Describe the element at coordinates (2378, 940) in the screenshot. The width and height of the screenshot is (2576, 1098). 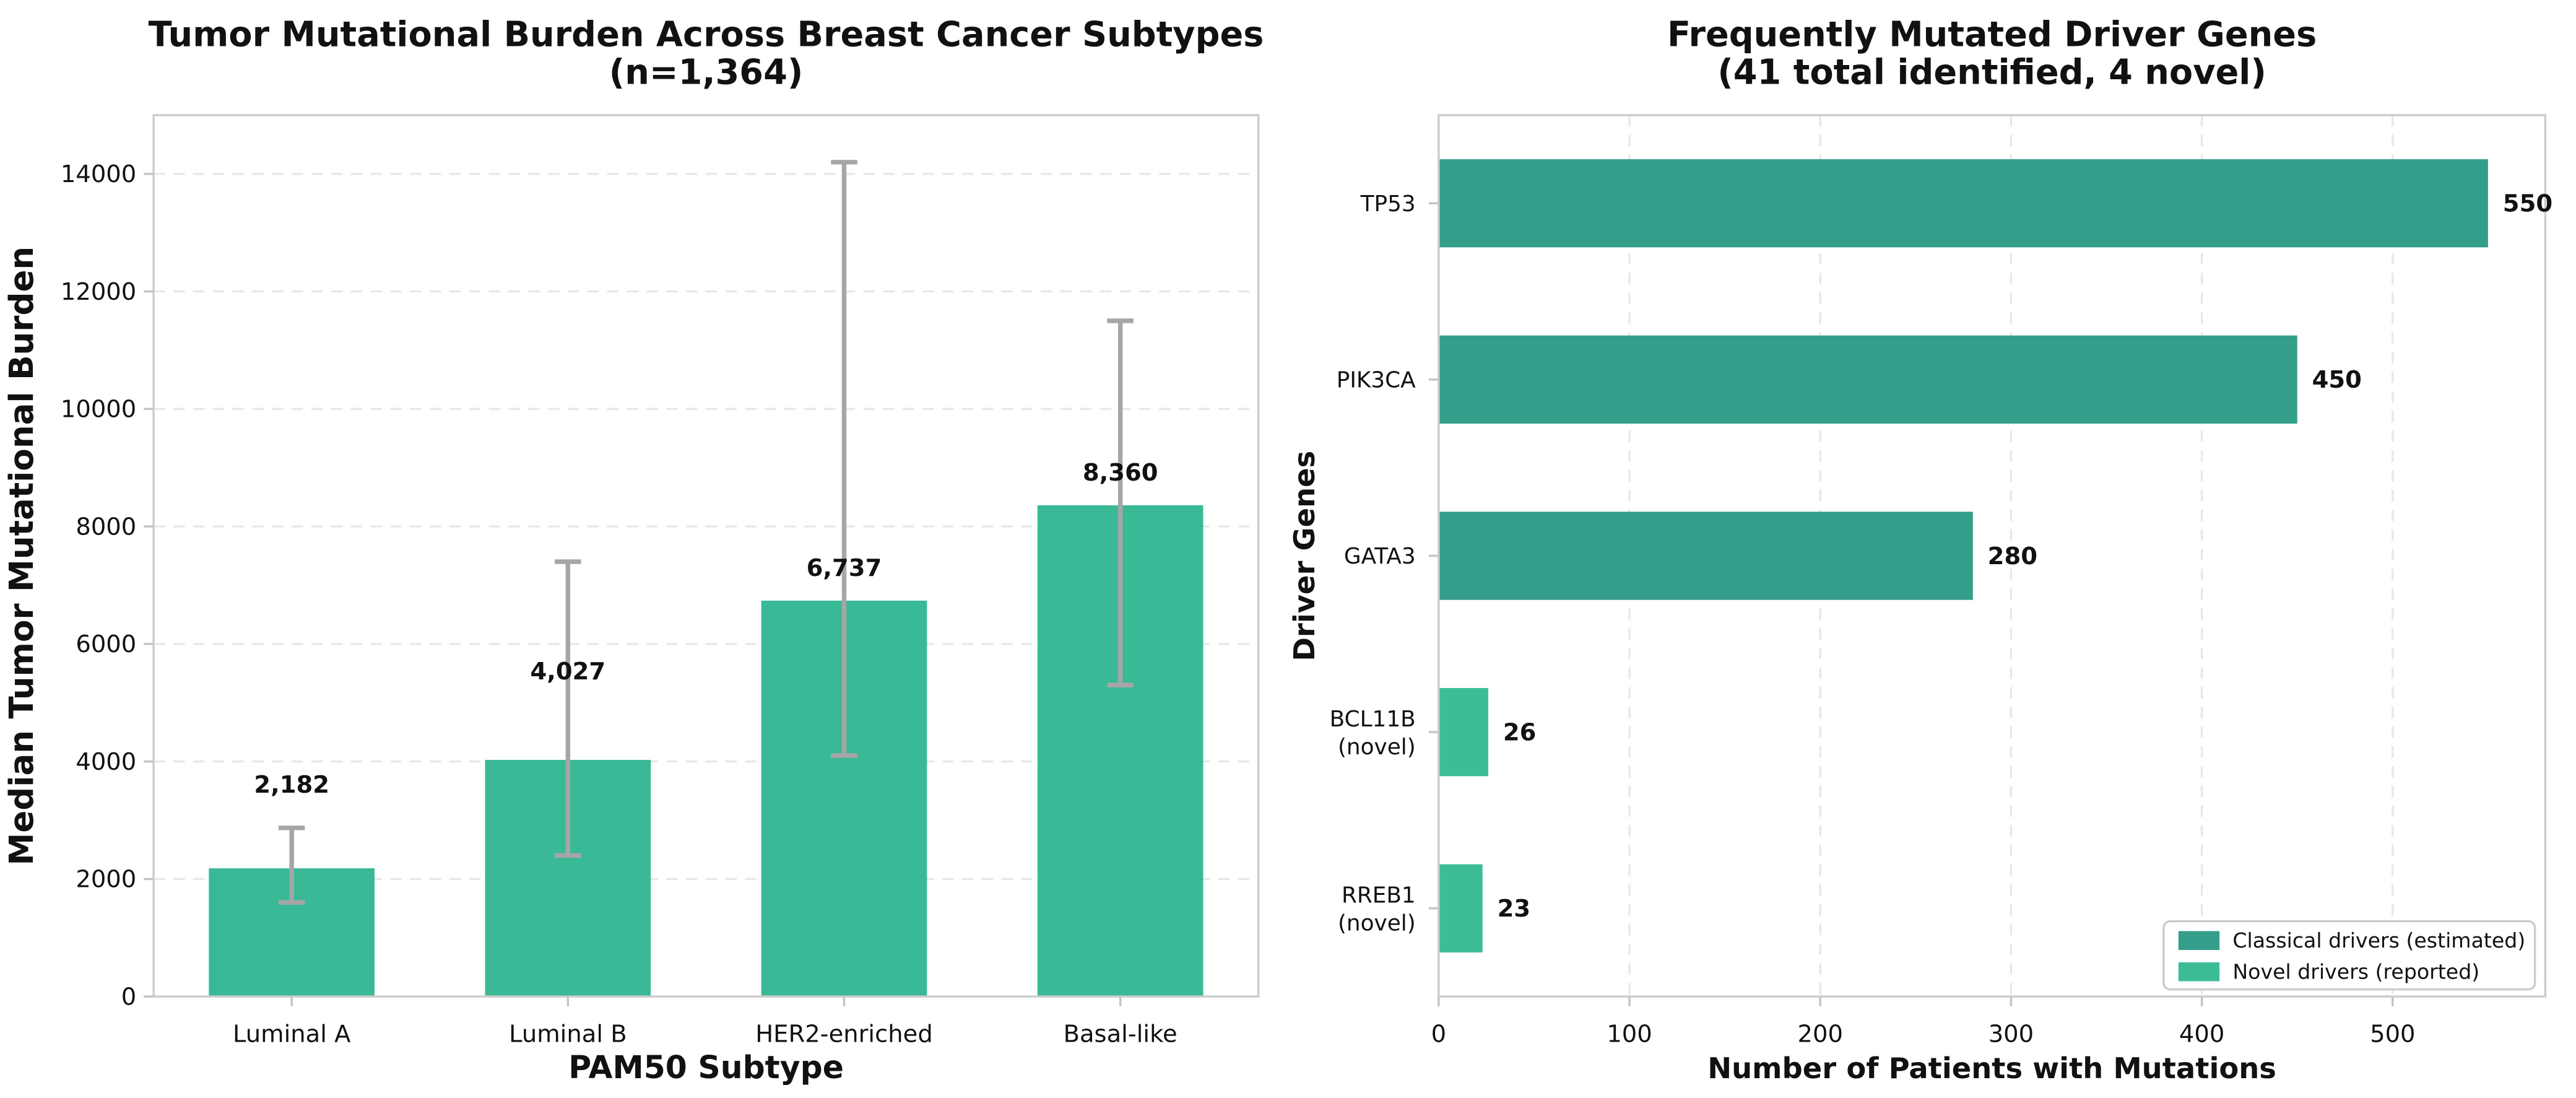
I see `legend-label-classical: Classical drivers (estimated)` at that location.